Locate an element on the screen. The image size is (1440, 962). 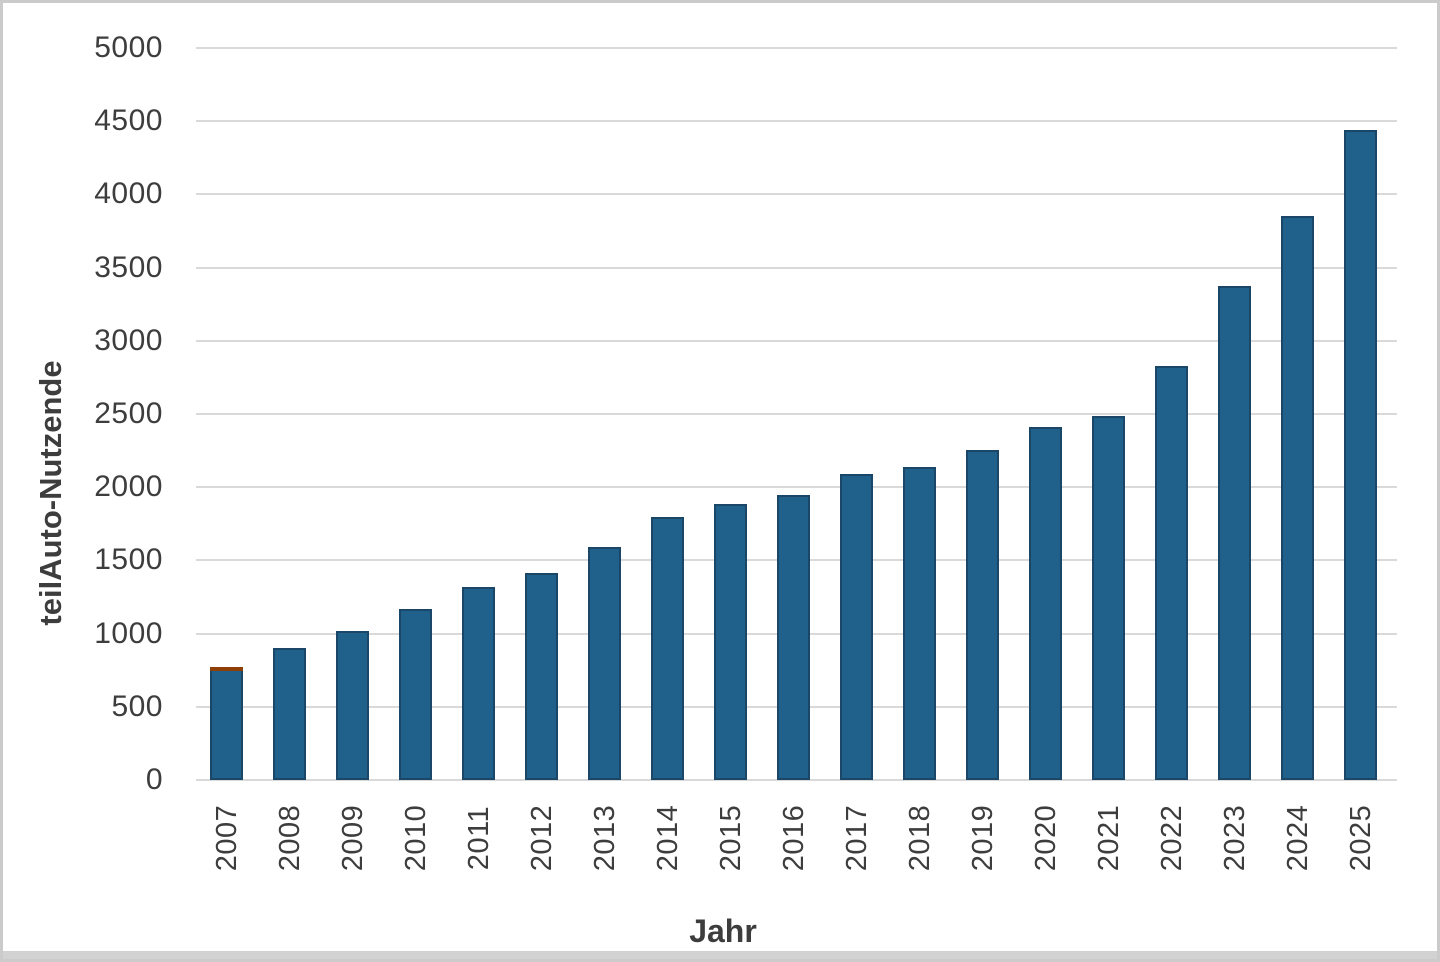
bar-segment-2022-s0 is located at coordinates (1171, 573).